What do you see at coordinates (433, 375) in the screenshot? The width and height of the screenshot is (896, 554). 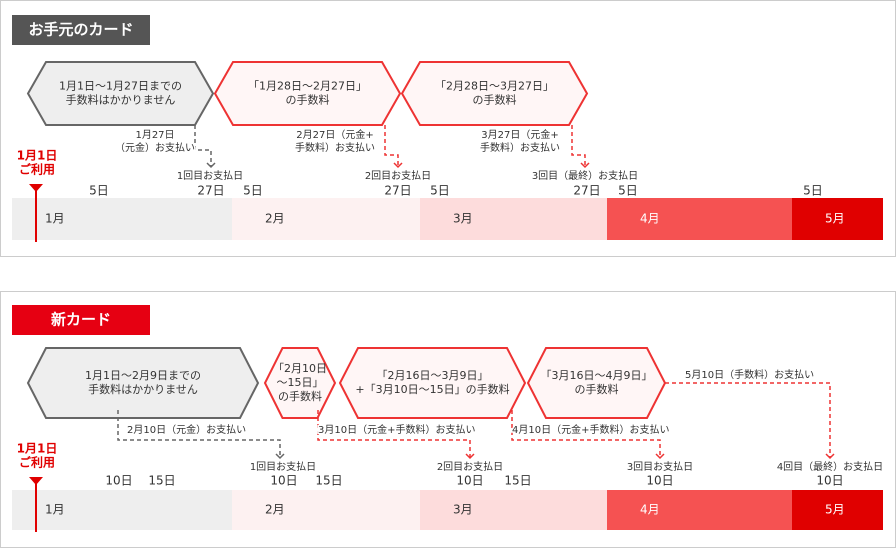 I see `period-text: 「2月16日〜3月9日」` at bounding box center [433, 375].